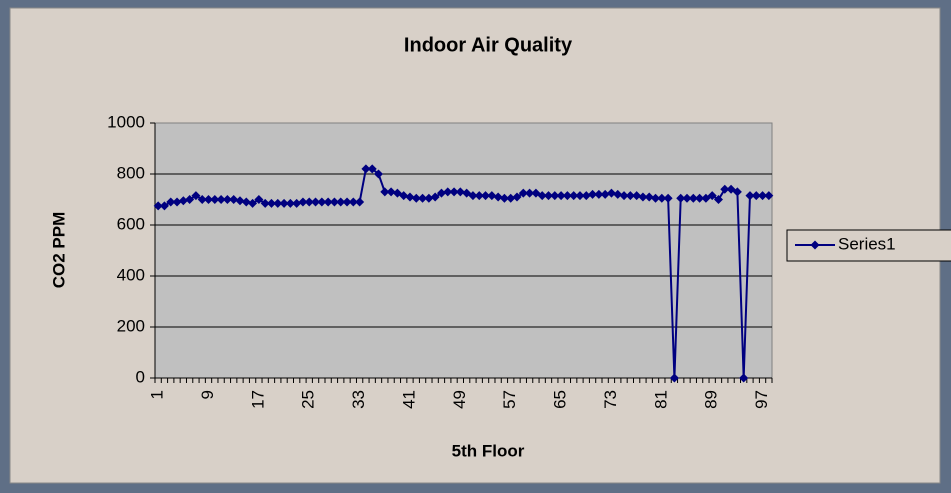 This screenshot has height=493, width=951. Describe the element at coordinates (459, 399) in the screenshot. I see `x-tick-label: 49` at that location.